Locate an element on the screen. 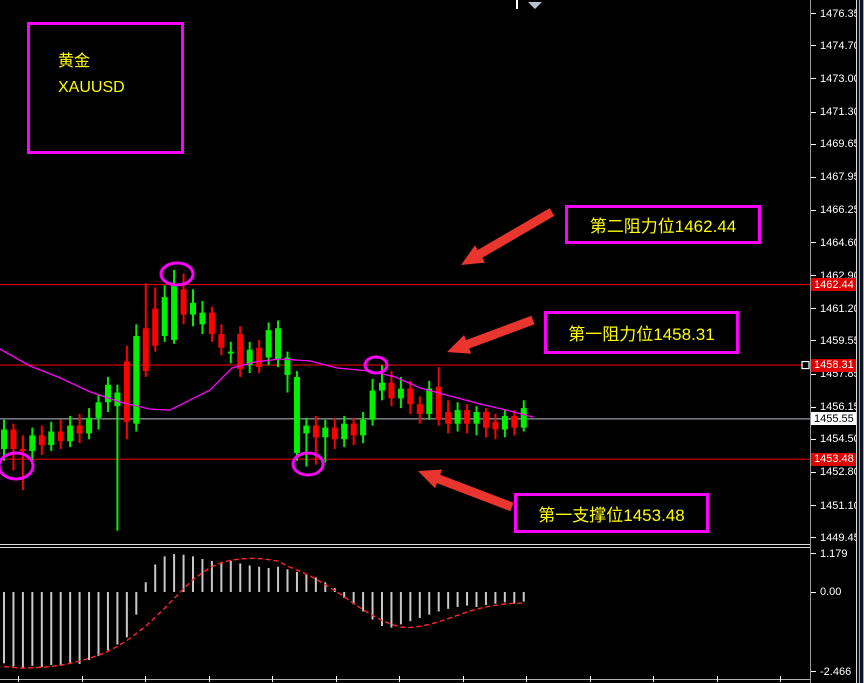  highlight-ellipses is located at coordinates (194, 371).